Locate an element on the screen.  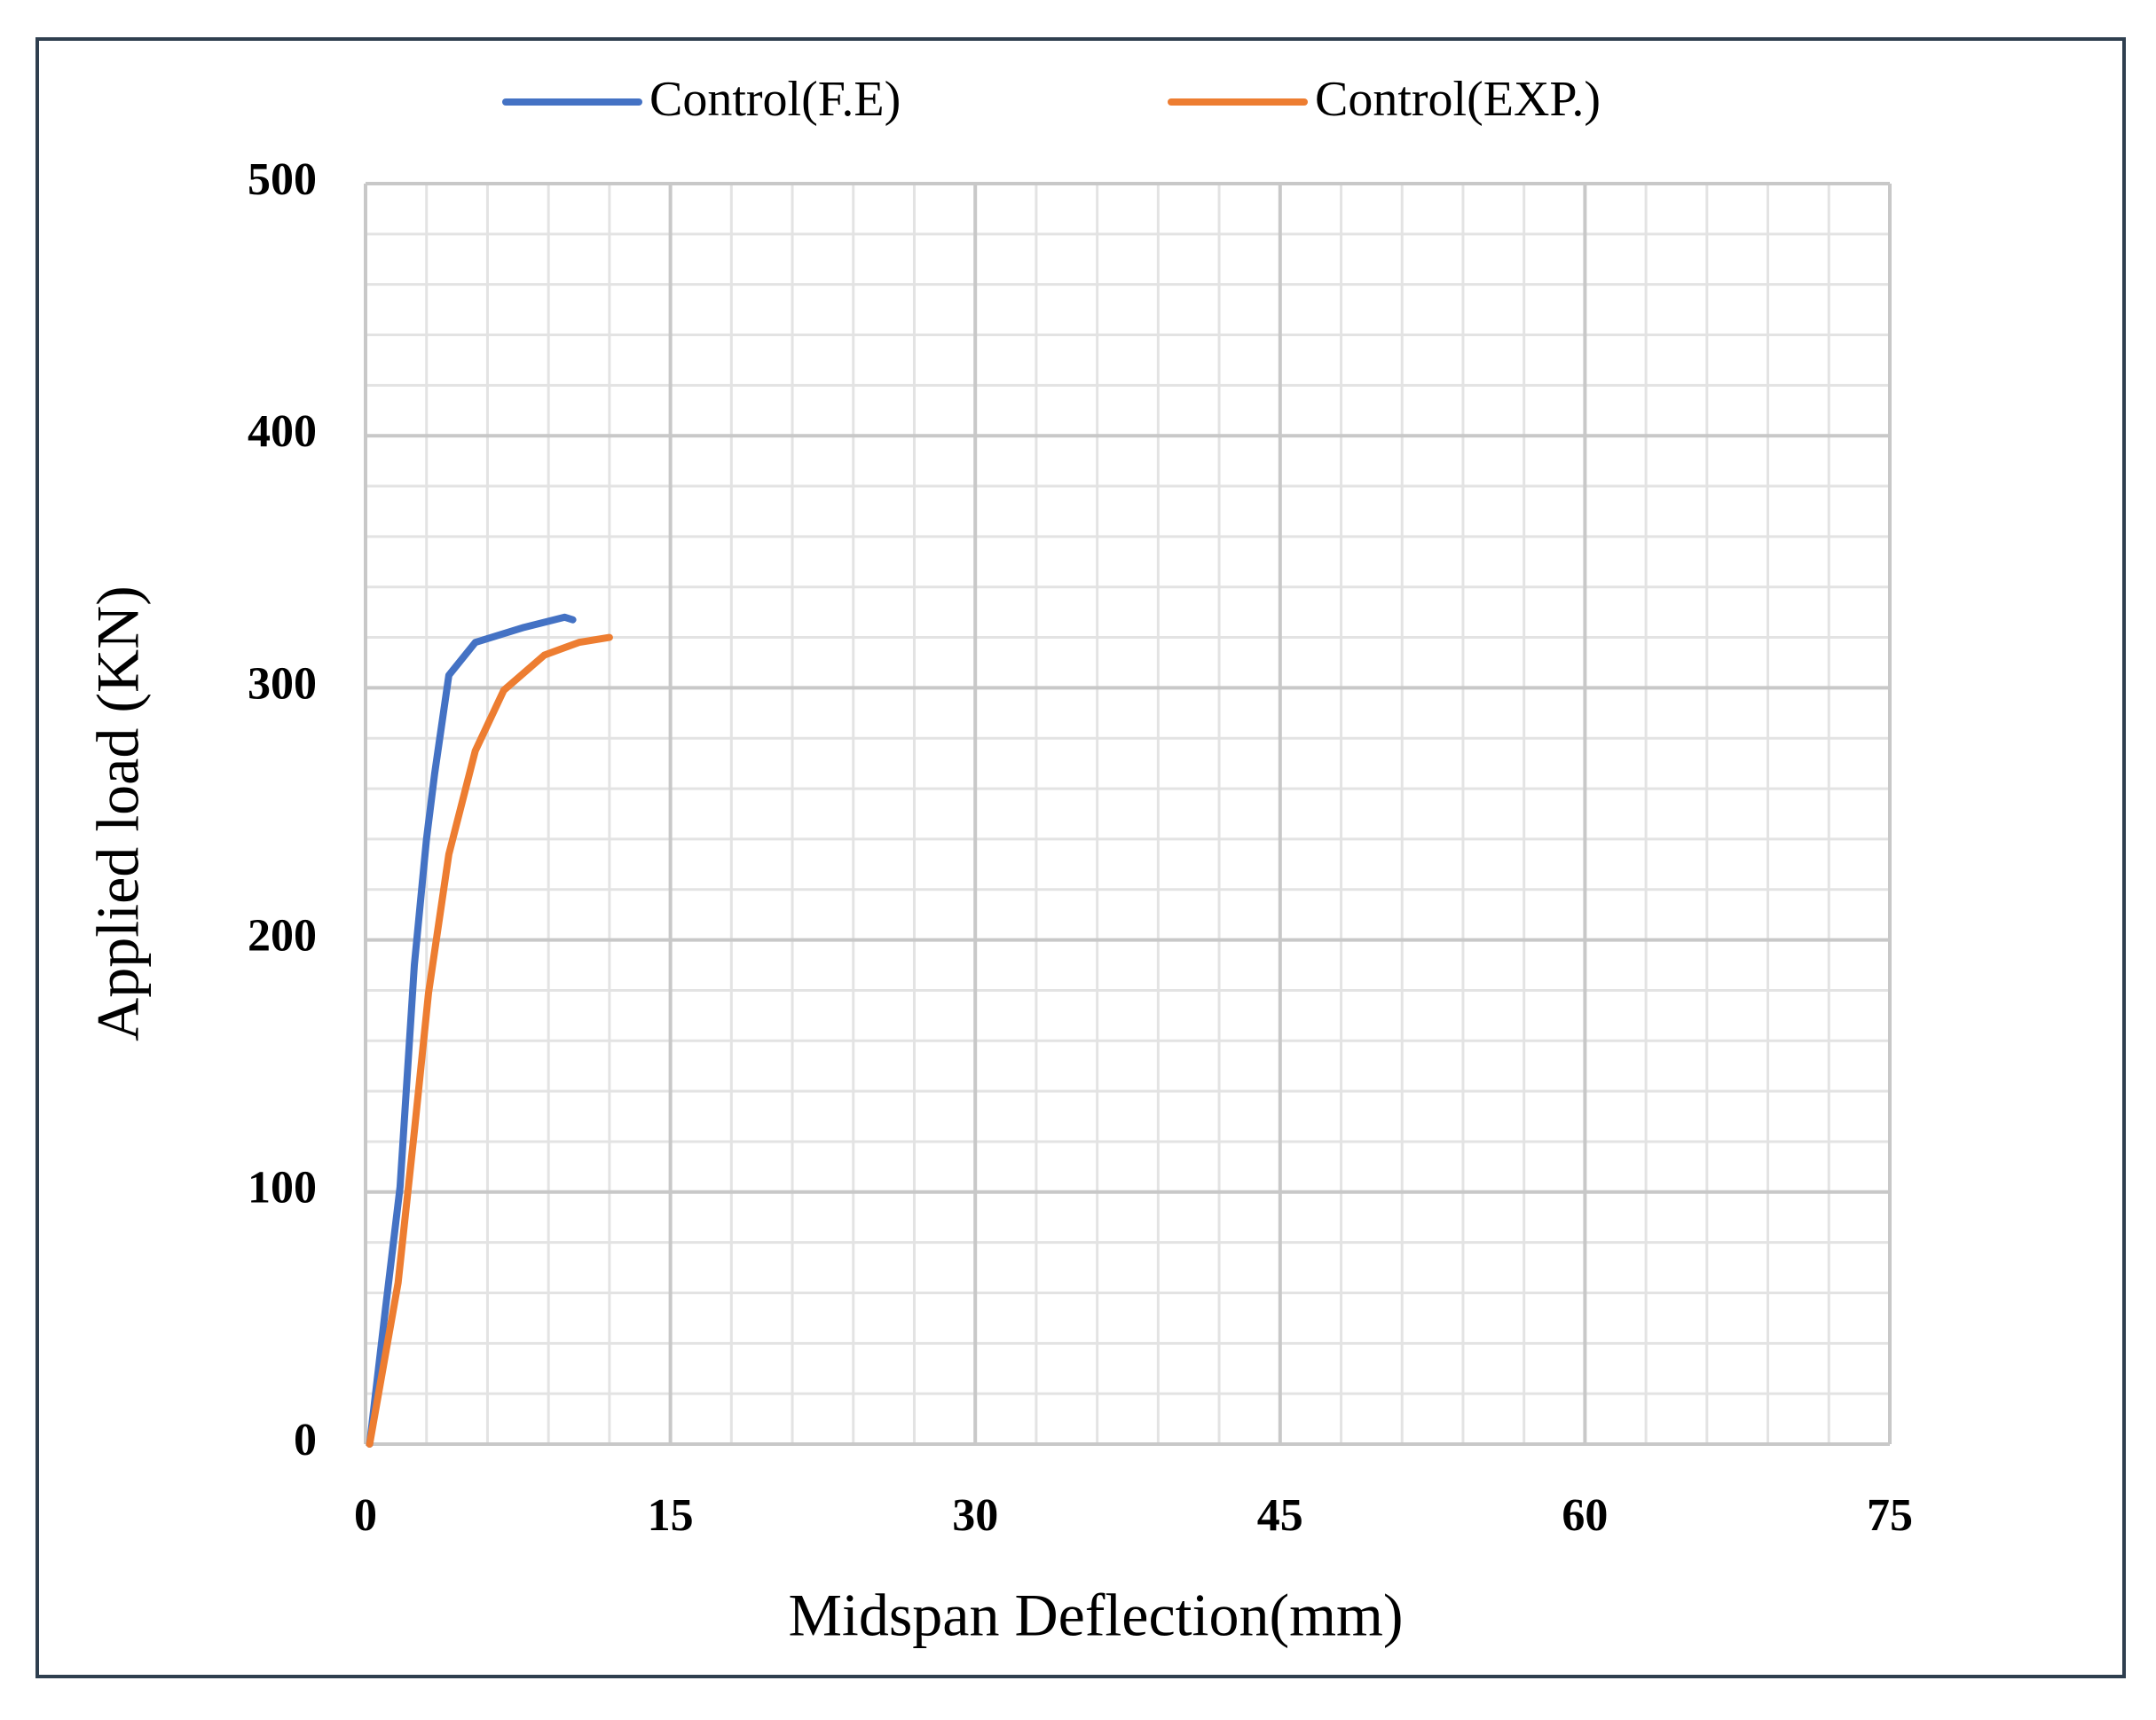
y-tick-label: 400 is located at coordinates (283, 431).